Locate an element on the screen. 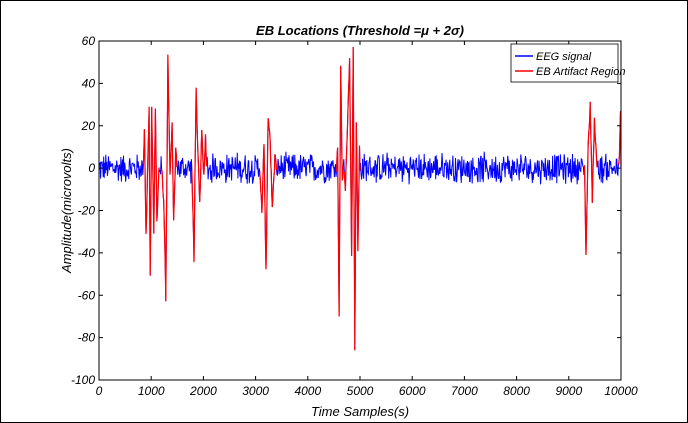  x-tick-label: 0 is located at coordinates (99, 391).